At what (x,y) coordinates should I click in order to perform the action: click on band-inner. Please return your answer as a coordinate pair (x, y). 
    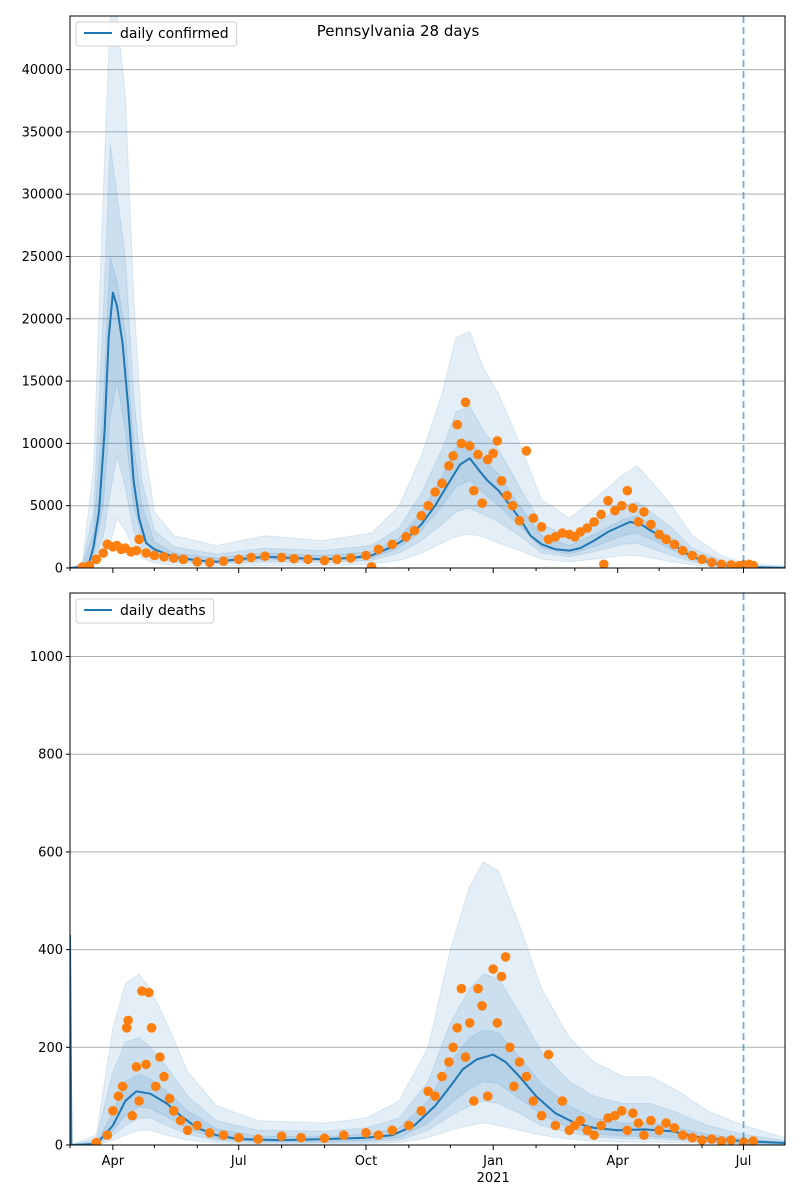
    Looking at the image, I should click on (427, 1087).